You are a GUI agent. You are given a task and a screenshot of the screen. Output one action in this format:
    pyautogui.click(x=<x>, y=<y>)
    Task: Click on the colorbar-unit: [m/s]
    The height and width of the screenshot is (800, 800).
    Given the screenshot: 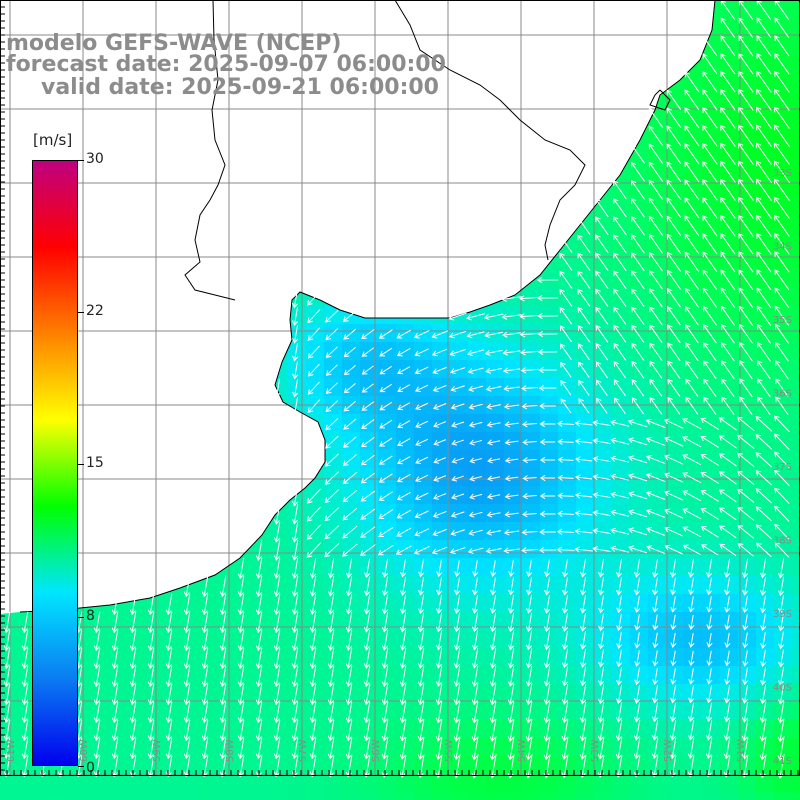 What is the action you would take?
    pyautogui.click(x=53, y=140)
    